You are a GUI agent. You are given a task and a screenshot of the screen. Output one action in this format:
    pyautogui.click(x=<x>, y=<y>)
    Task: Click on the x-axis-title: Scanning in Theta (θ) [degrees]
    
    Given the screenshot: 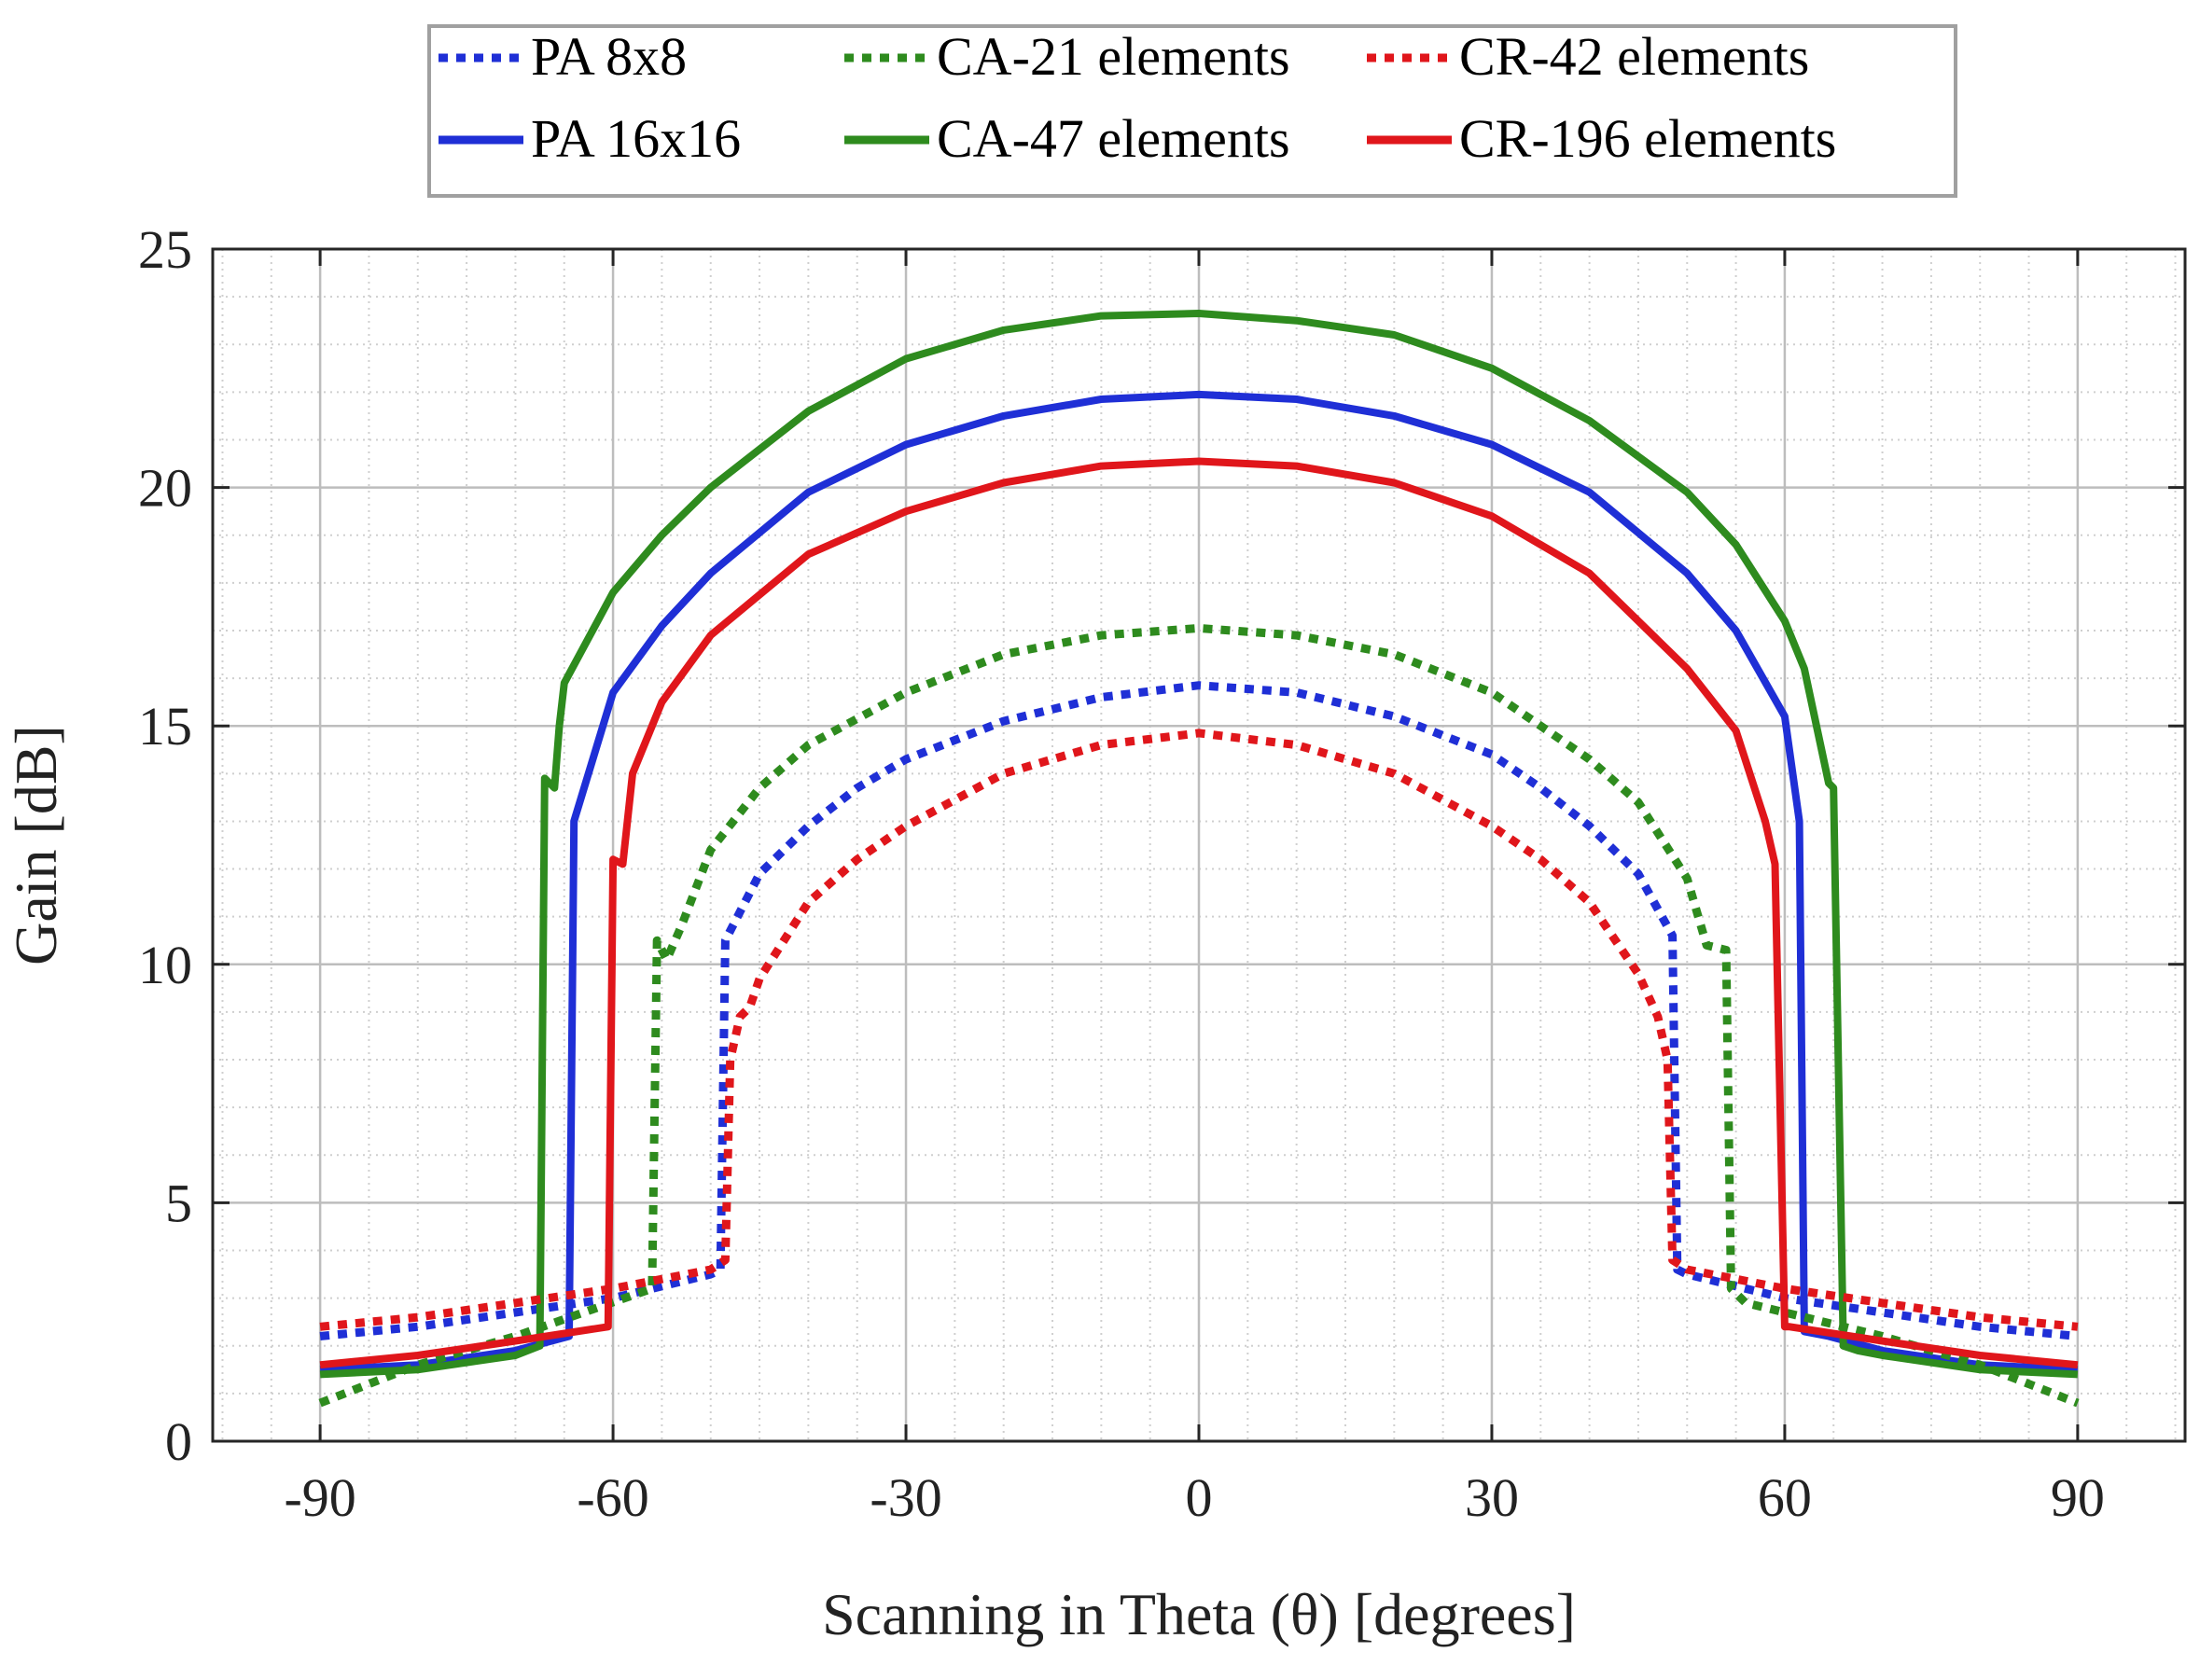 What is the action you would take?
    pyautogui.click(x=1199, y=1614)
    